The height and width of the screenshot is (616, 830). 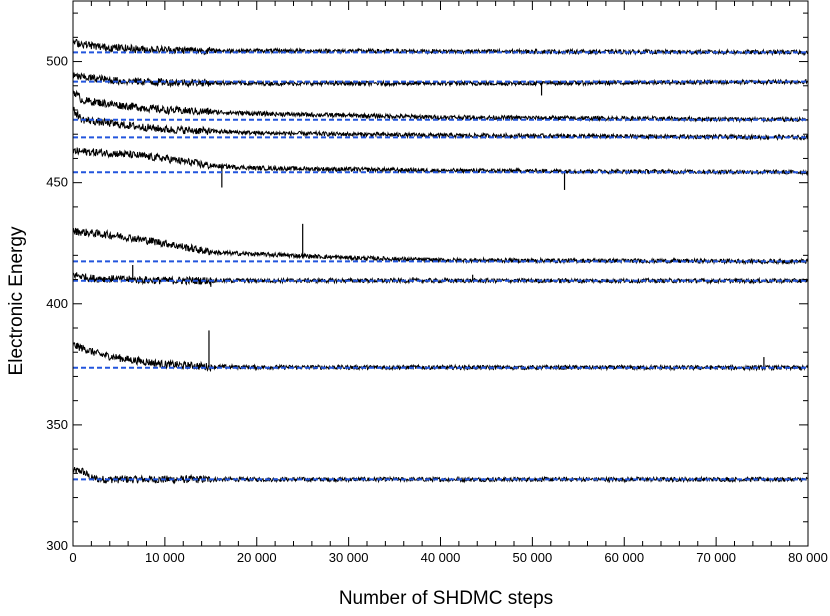 I want to click on x-tick-label: 40 000, so click(x=441, y=557).